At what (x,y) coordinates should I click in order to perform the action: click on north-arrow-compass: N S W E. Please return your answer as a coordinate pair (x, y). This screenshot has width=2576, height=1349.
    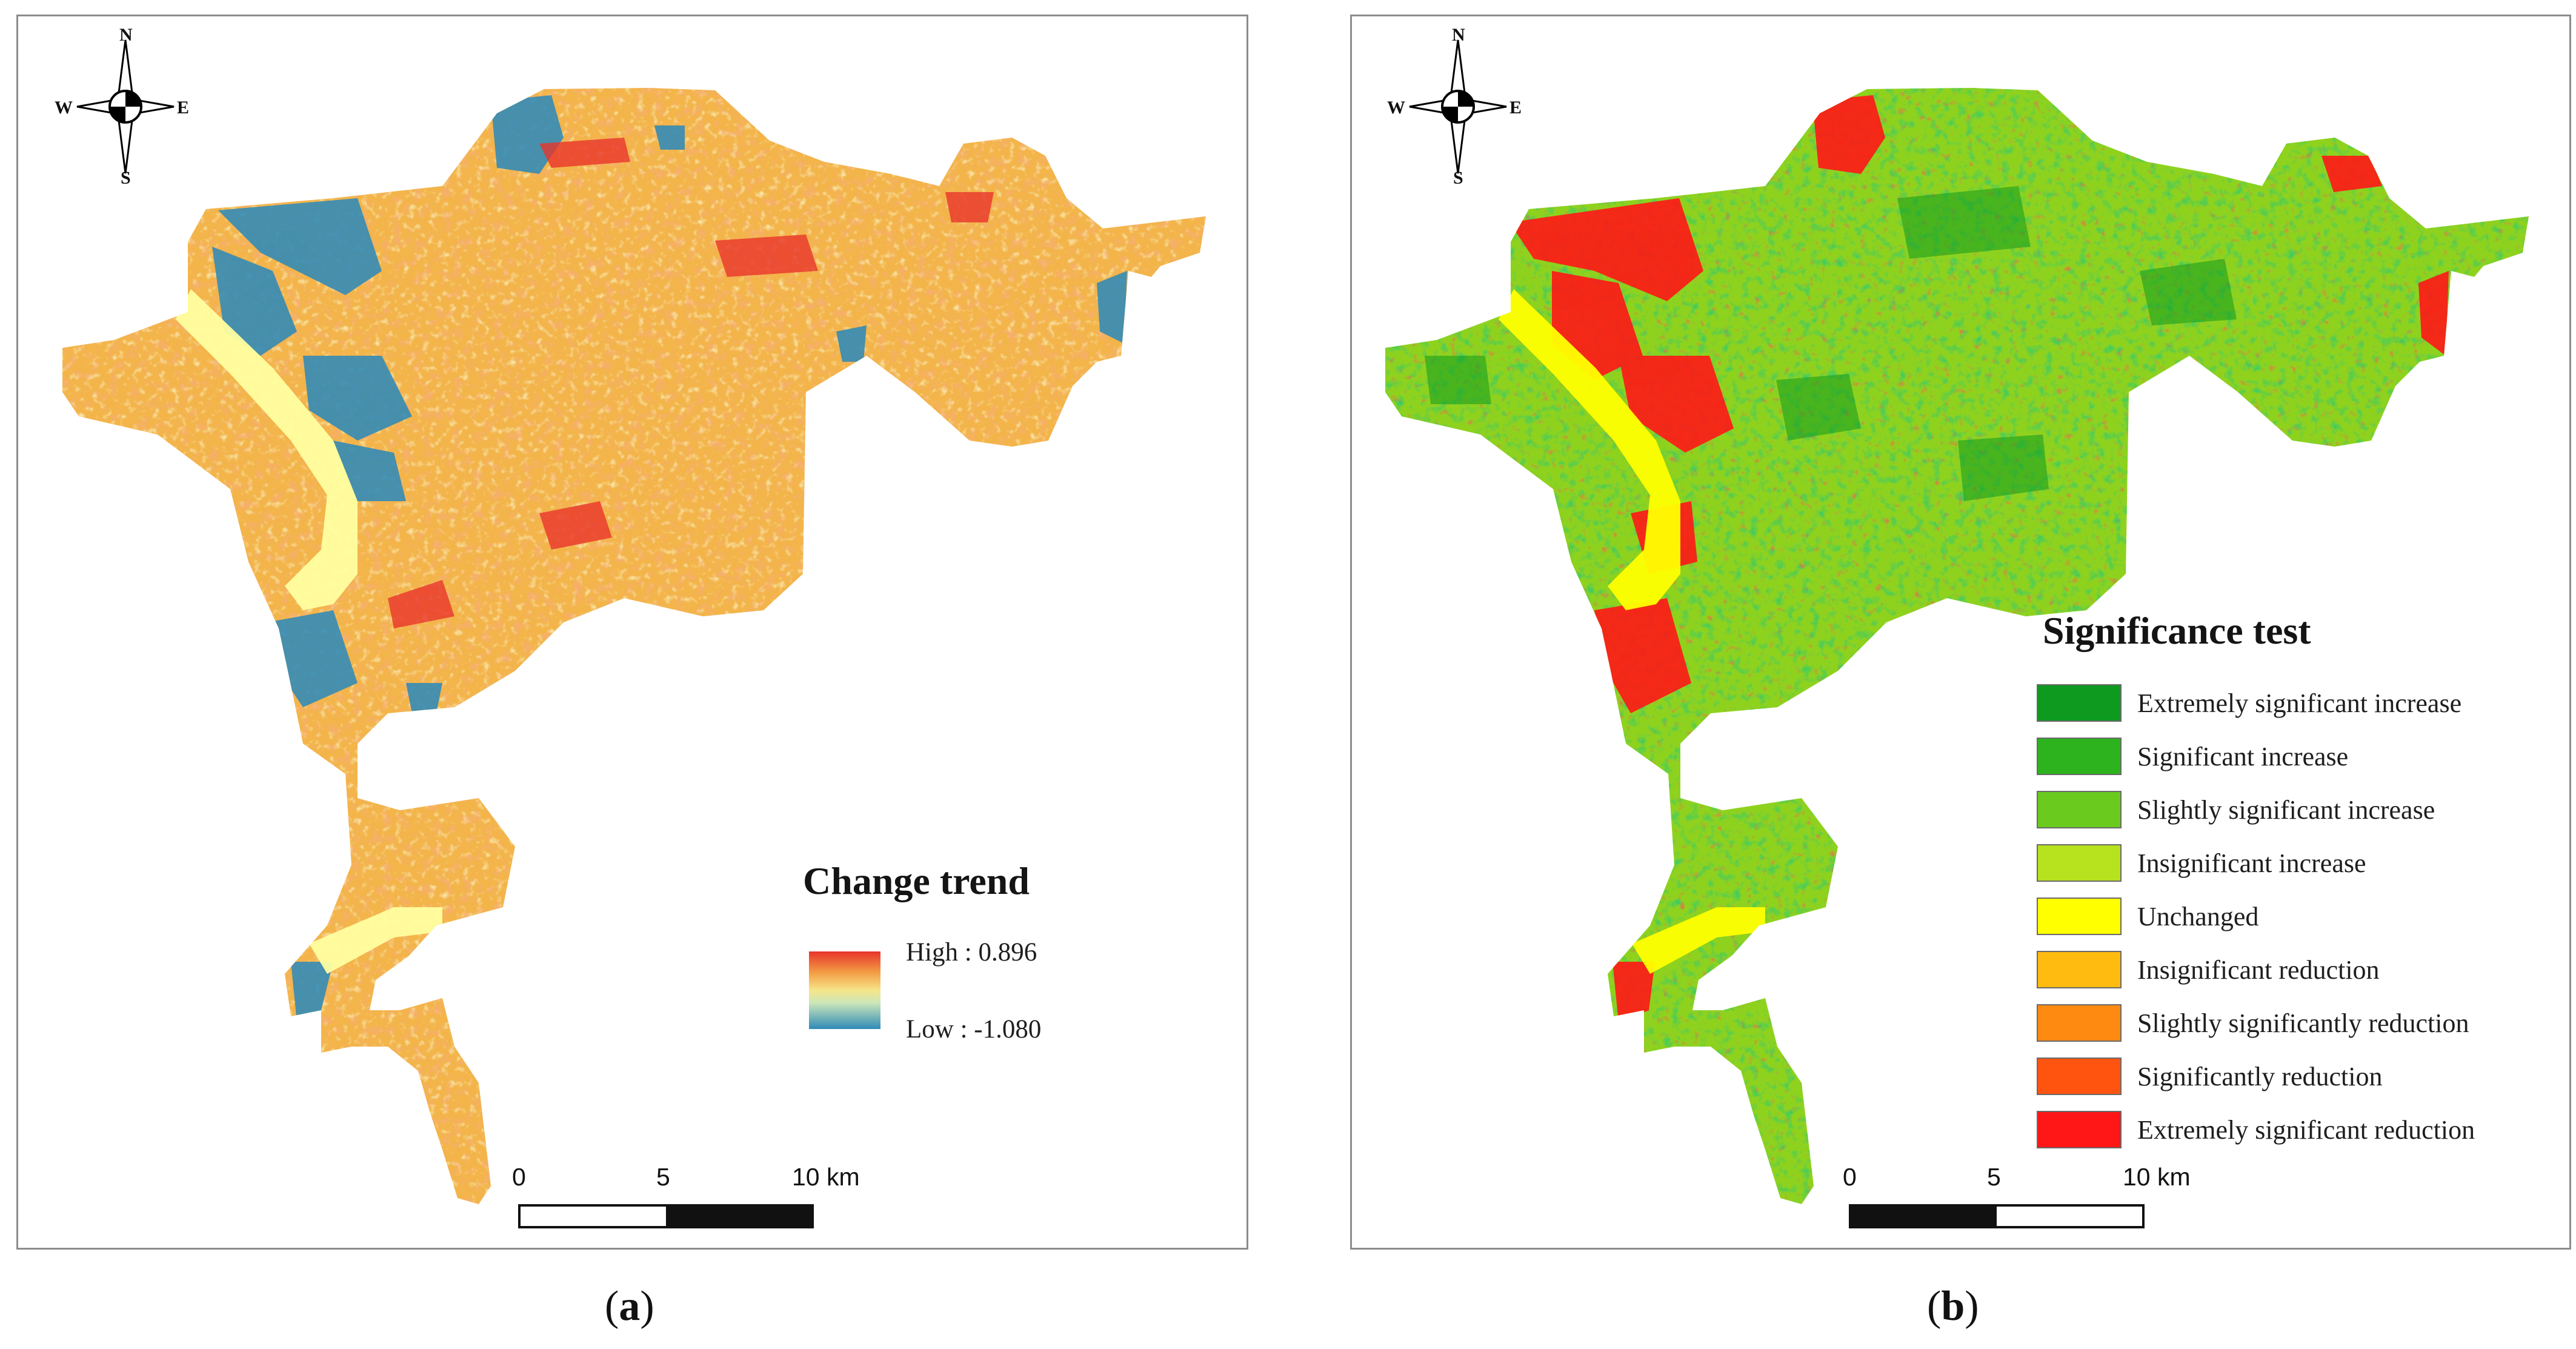
    Looking at the image, I should click on (122, 106).